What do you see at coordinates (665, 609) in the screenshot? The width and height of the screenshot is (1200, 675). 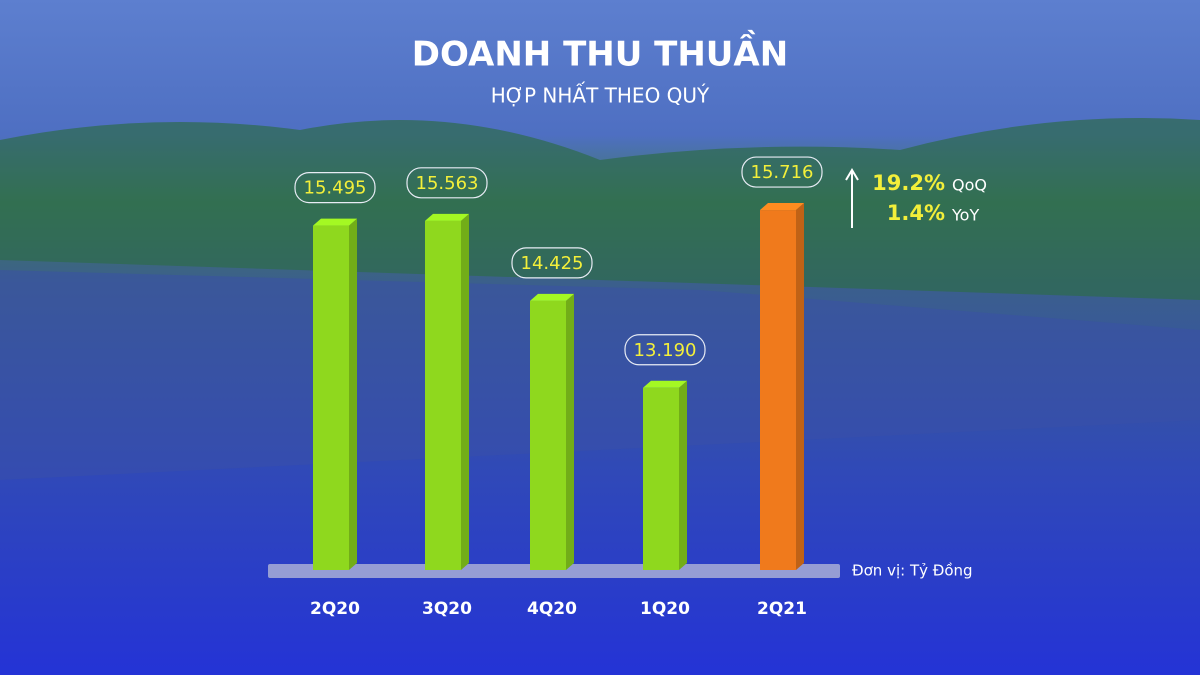 I see `category-label: 1Q20` at bounding box center [665, 609].